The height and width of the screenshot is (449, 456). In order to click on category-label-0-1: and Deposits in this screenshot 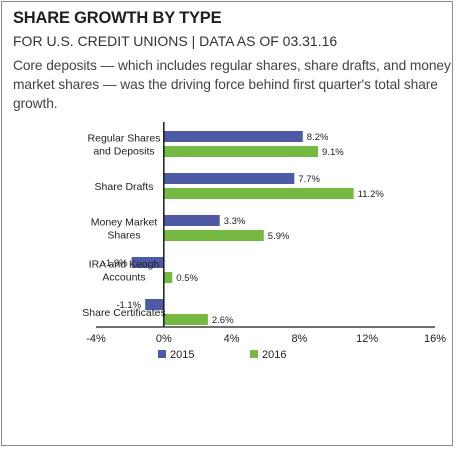, I will do `click(123, 152)`.